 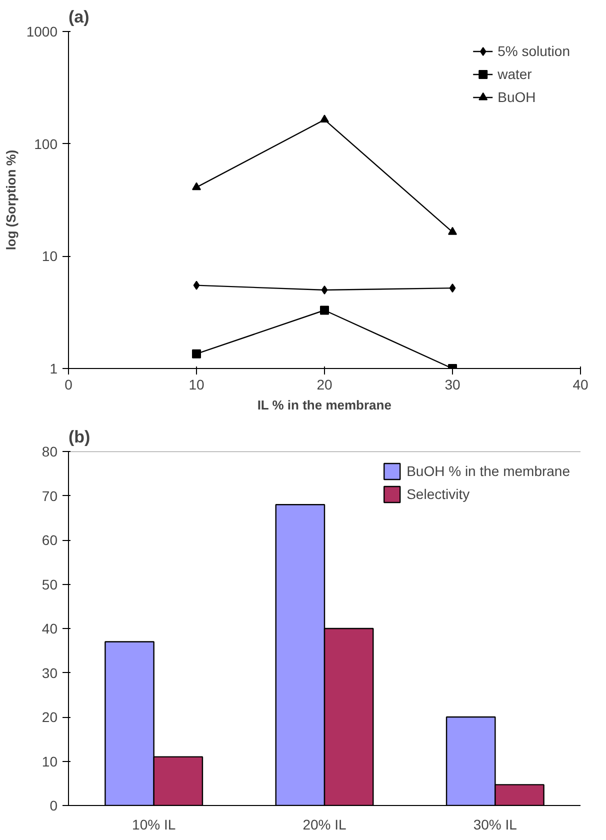 I want to click on legend-label: BuOH, so click(x=517, y=97).